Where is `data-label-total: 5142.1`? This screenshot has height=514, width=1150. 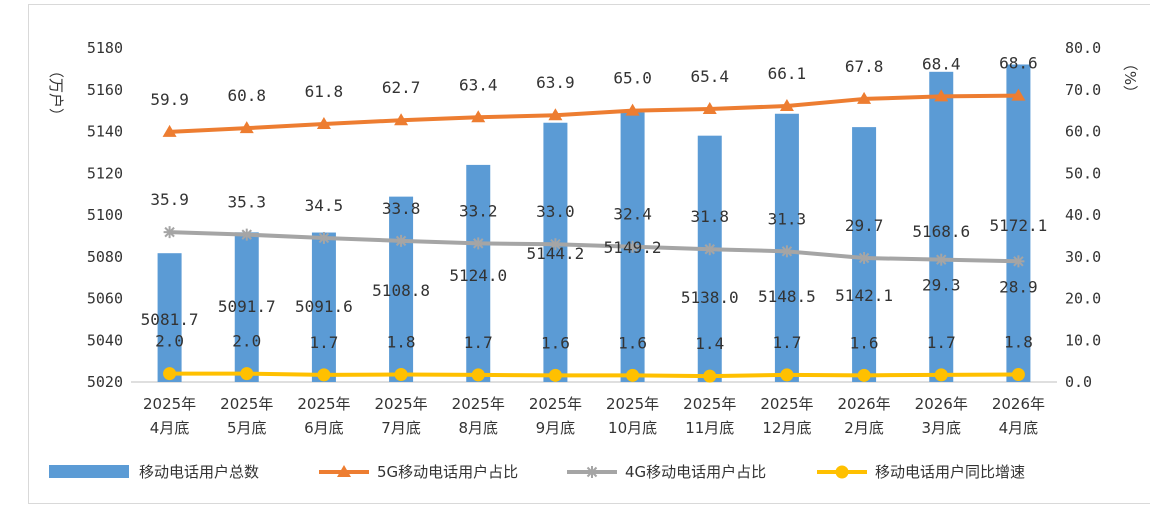
data-label-total: 5142.1 is located at coordinates (864, 295).